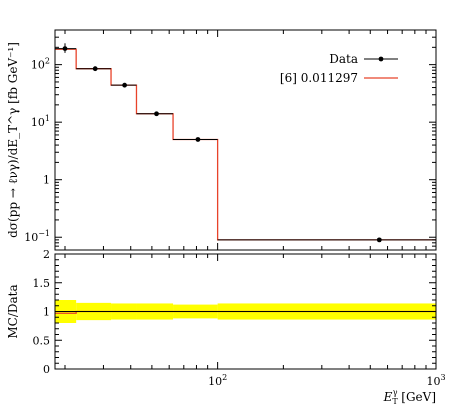  I want to click on y-tick-label-main: 10¹, so click(40, 121).